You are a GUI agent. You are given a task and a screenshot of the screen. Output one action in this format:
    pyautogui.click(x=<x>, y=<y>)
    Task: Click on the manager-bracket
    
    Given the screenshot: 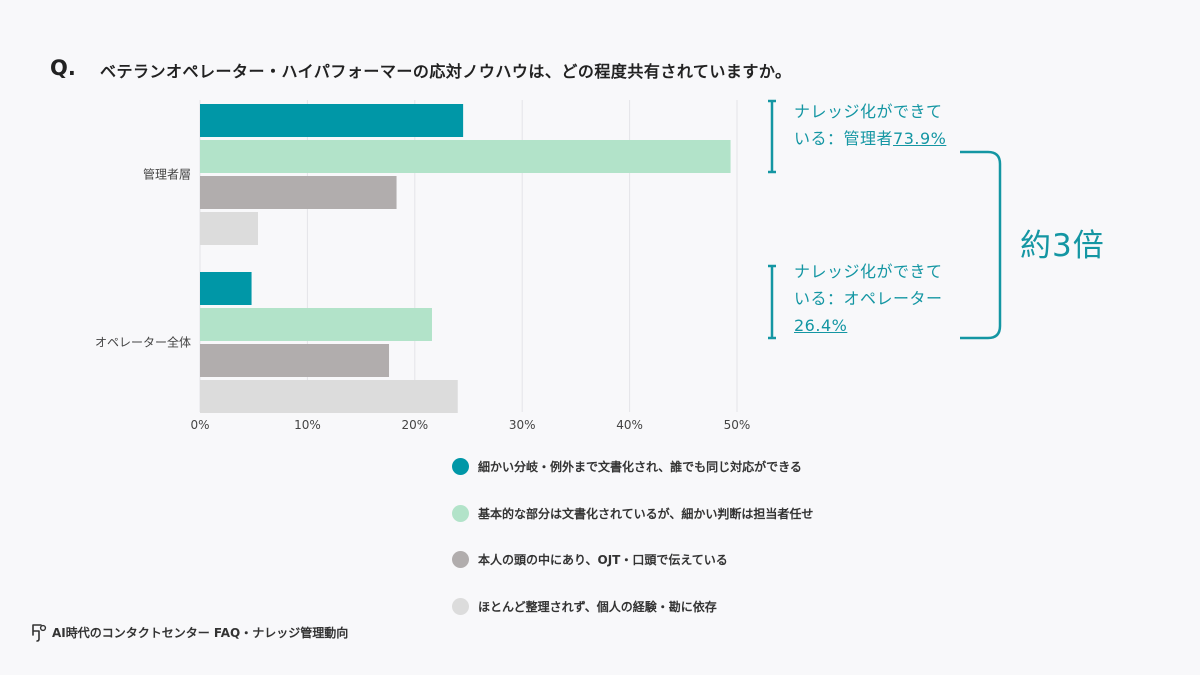 What is the action you would take?
    pyautogui.click(x=772, y=136)
    